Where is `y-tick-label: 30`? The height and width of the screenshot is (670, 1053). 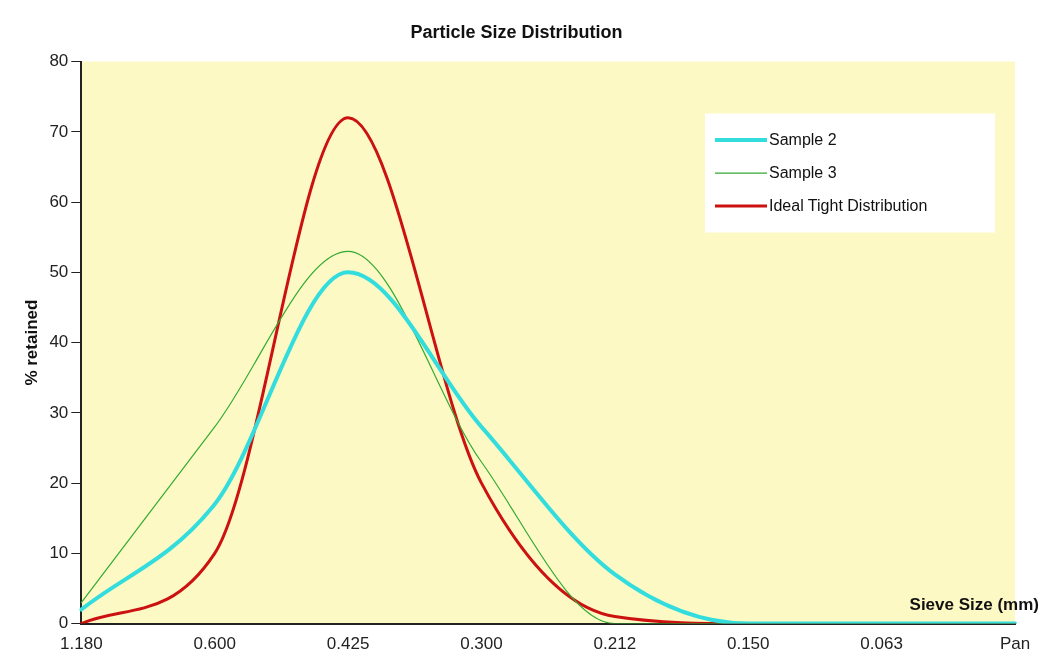 y-tick-label: 30 is located at coordinates (59, 412).